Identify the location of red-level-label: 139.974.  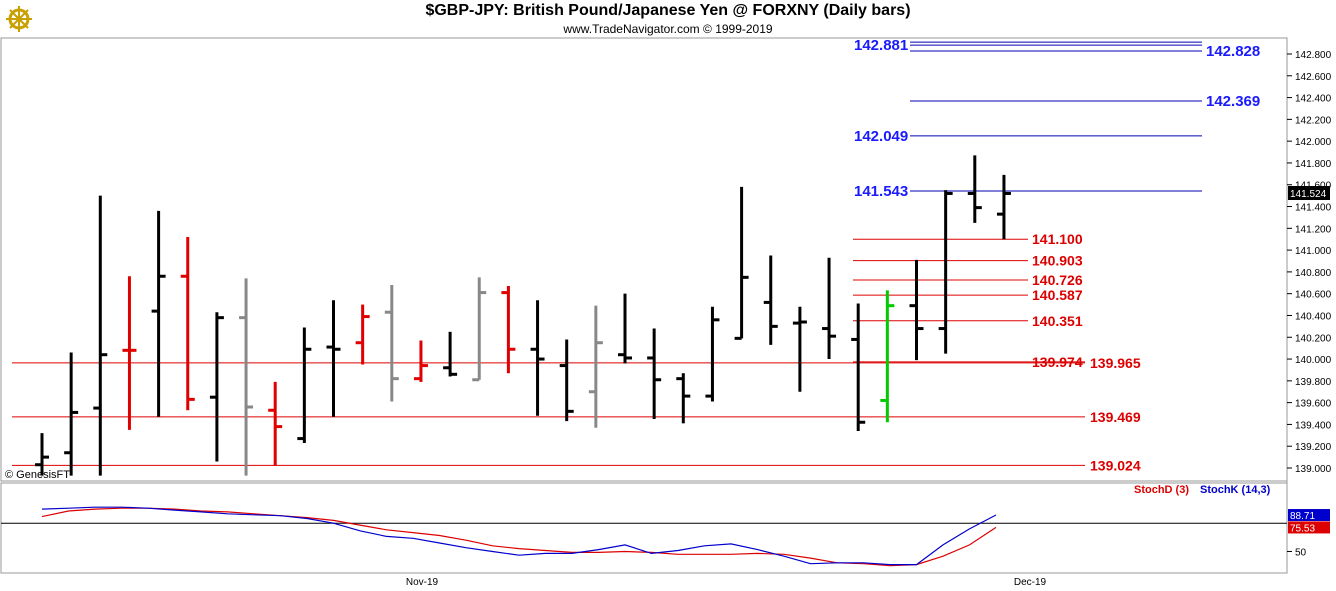
(1057, 362).